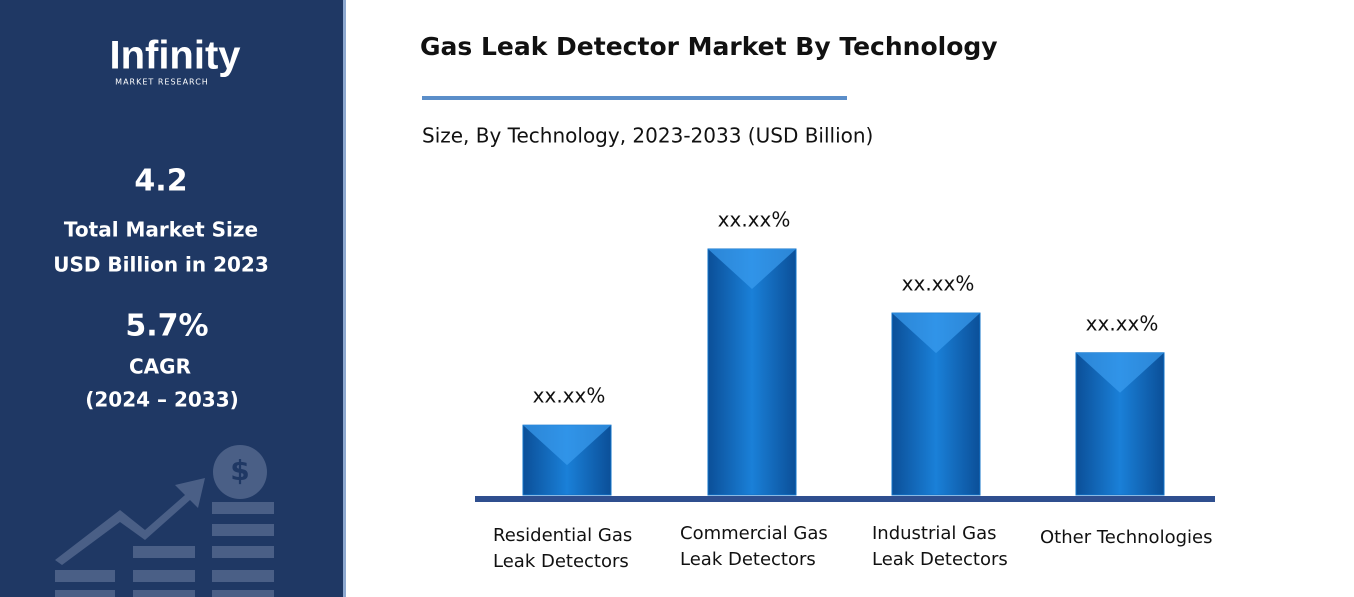 The width and height of the screenshot is (1354, 597). What do you see at coordinates (161, 230) in the screenshot?
I see `stat-label: Total Market Size` at bounding box center [161, 230].